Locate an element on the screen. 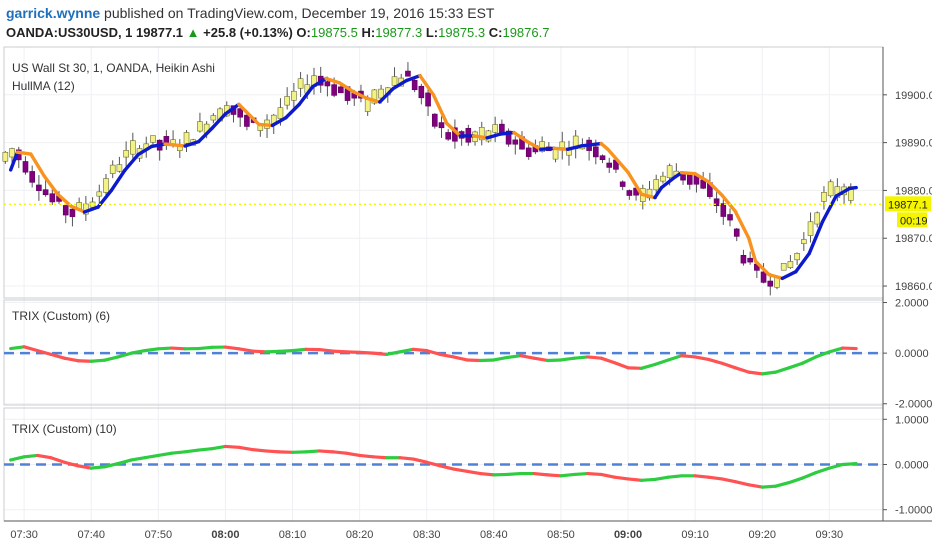  last-price-tag-label: 19877.1 is located at coordinates (908, 205).